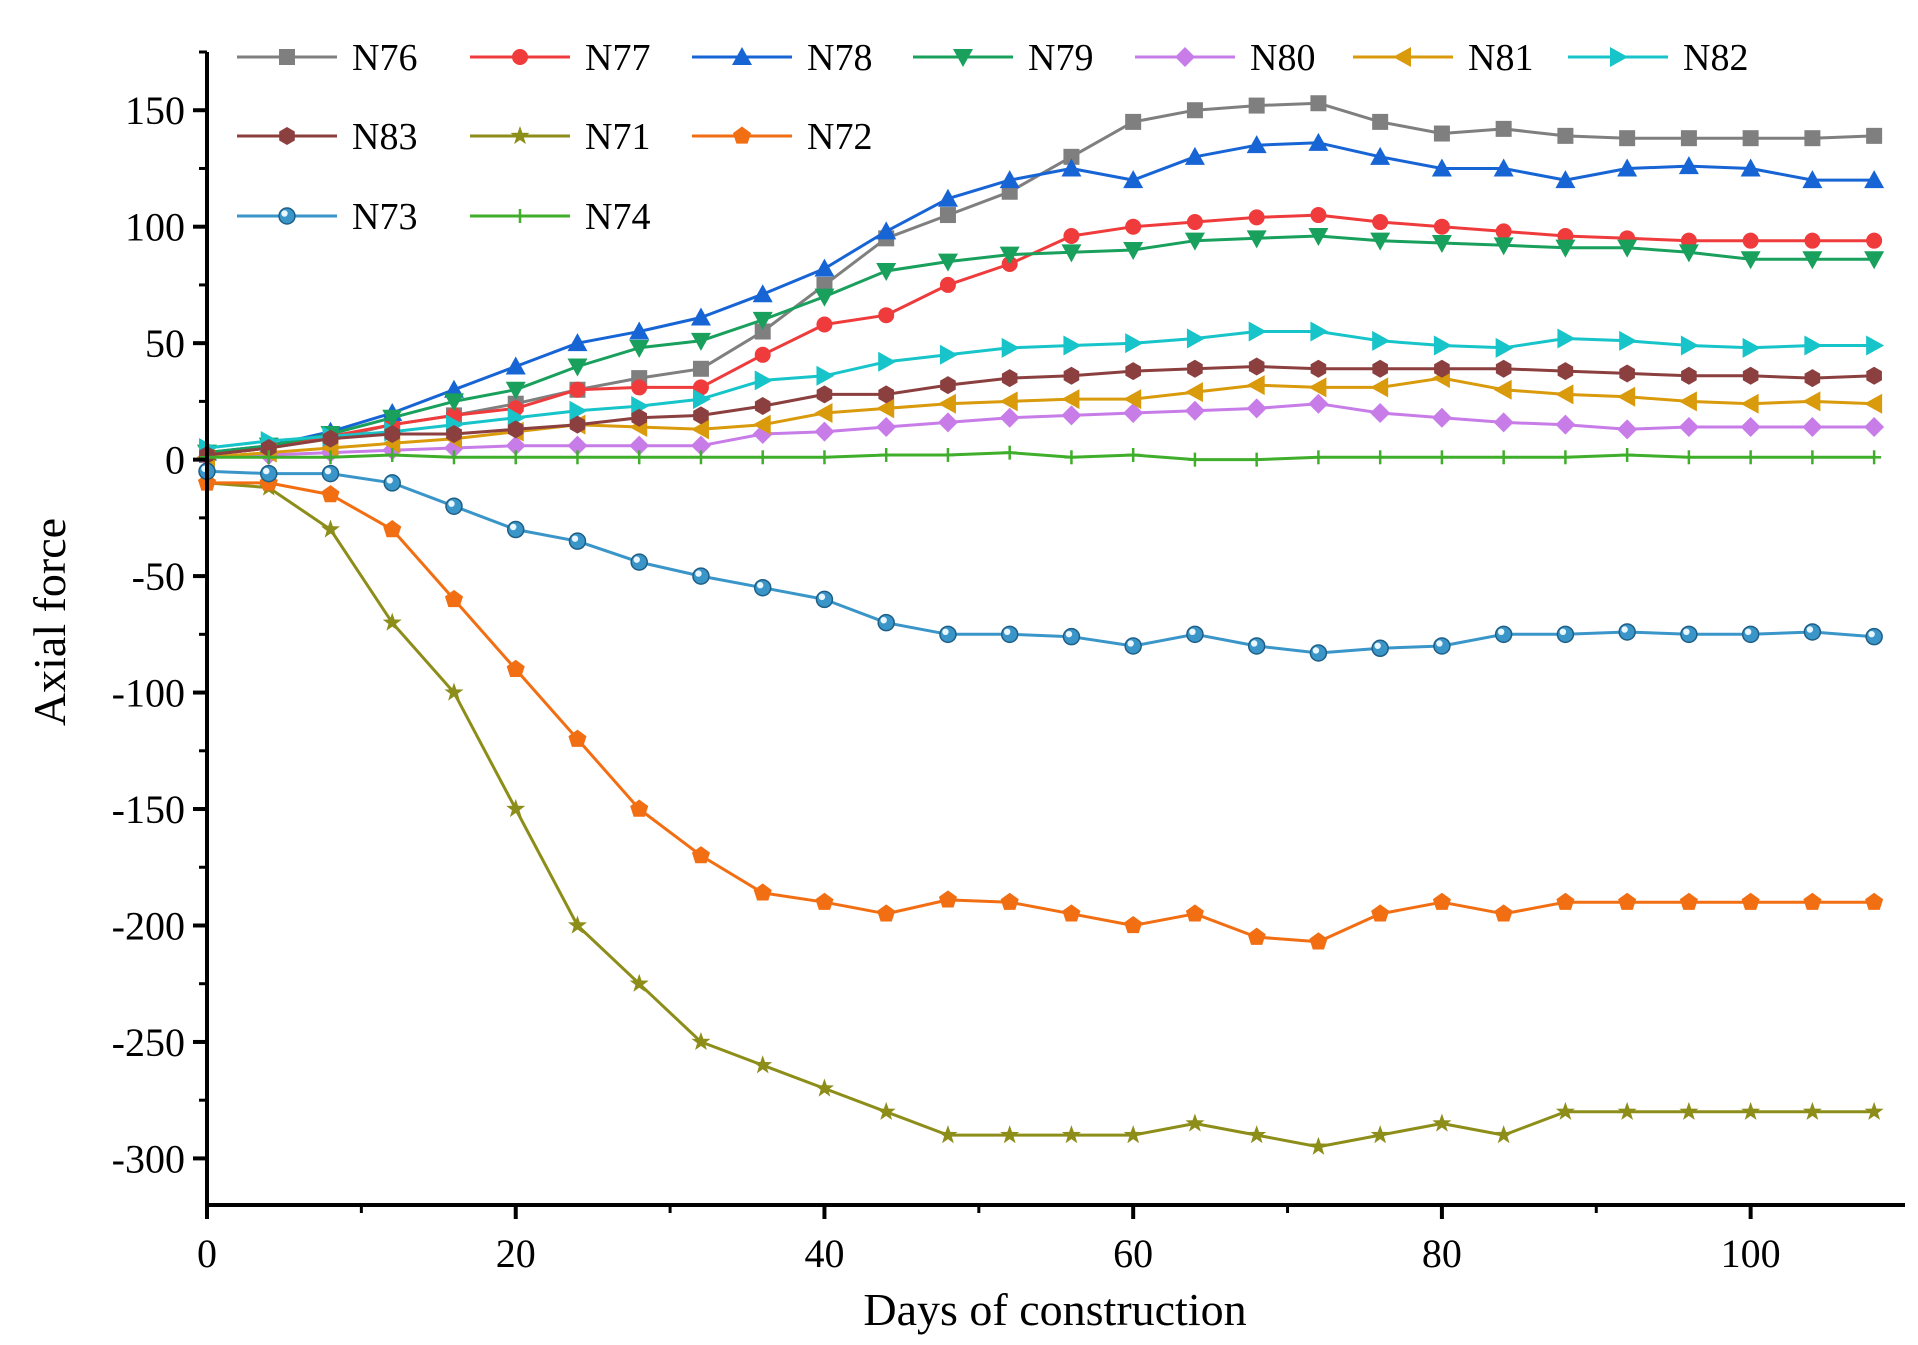 The width and height of the screenshot is (1918, 1345). What do you see at coordinates (560, 58) in the screenshot?
I see `legend-item-n77: N77` at bounding box center [560, 58].